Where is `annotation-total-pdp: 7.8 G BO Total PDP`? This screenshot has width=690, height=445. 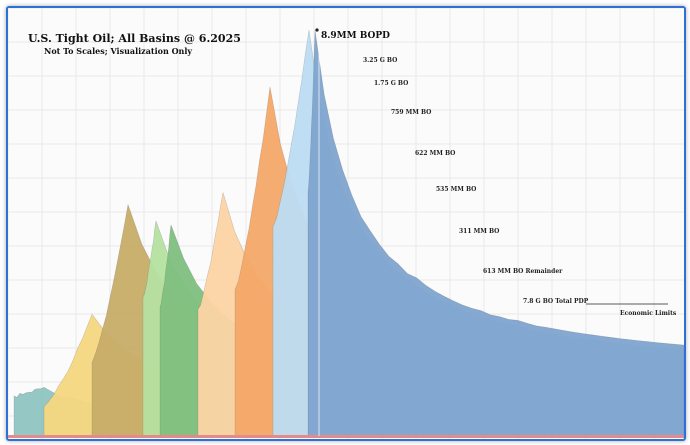 annotation-total-pdp: 7.8 G BO Total PDP is located at coordinates (556, 301).